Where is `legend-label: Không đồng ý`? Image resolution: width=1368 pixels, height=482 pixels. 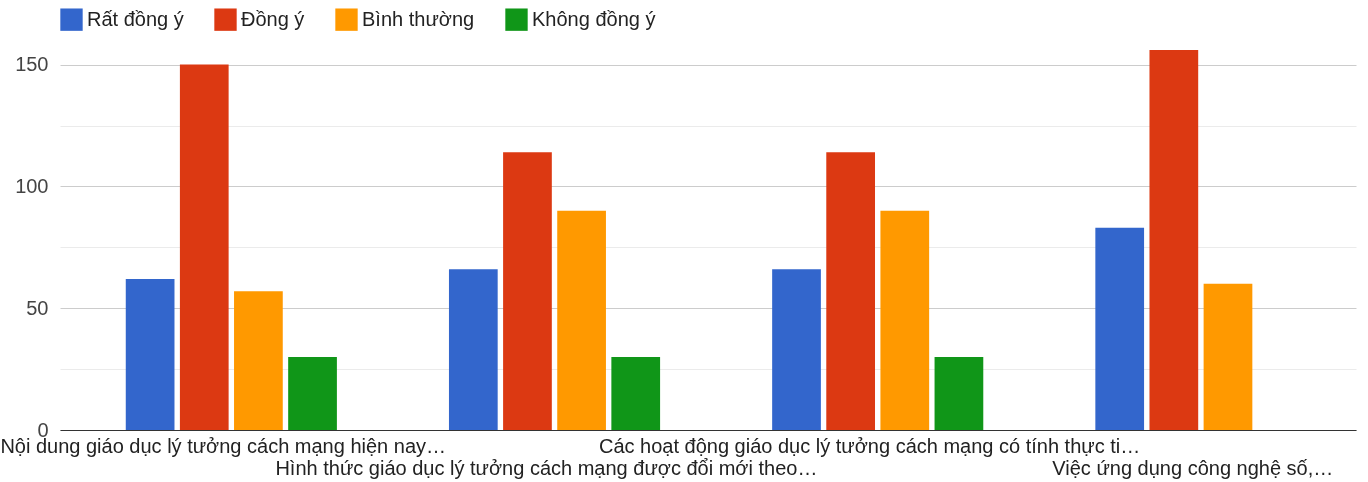 legend-label: Không đồng ý is located at coordinates (594, 18).